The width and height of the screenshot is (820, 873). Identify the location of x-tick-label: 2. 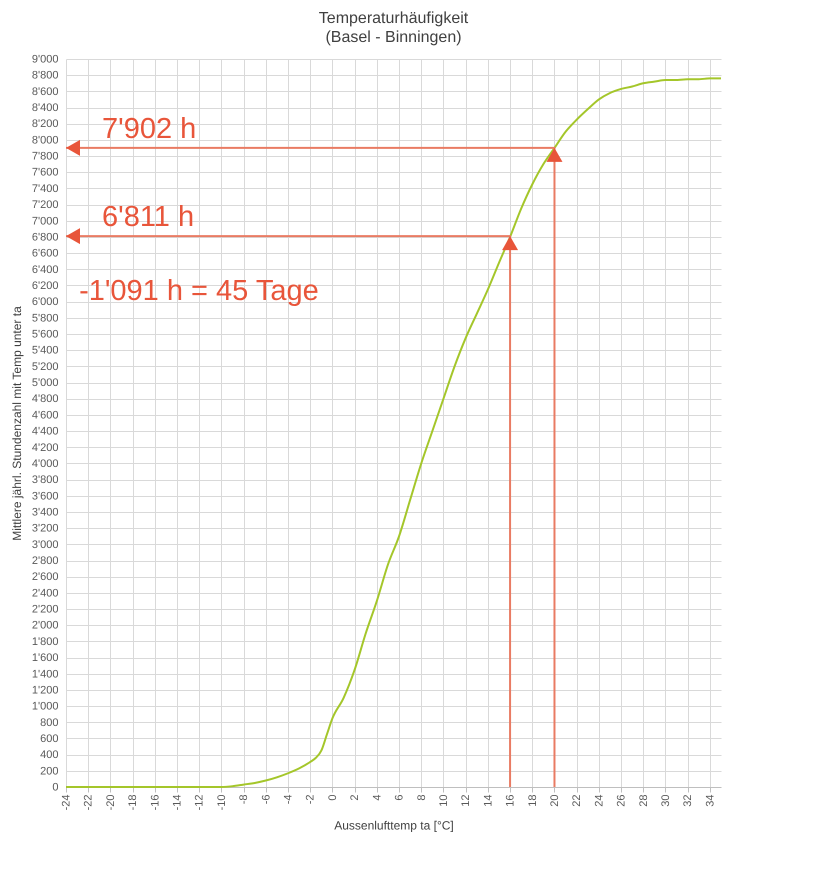
(355, 797).